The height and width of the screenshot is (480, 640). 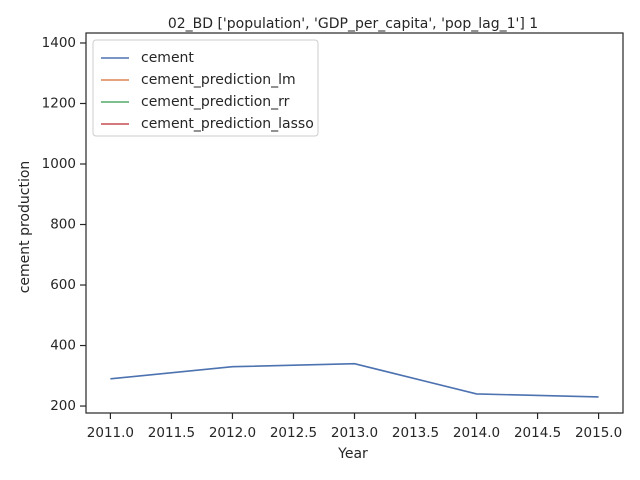 I want to click on legend-box, so click(x=205, y=88).